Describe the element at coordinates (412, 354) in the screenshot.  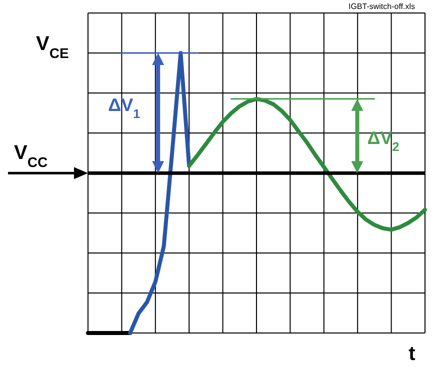
I see `x-axis-title: t` at that location.